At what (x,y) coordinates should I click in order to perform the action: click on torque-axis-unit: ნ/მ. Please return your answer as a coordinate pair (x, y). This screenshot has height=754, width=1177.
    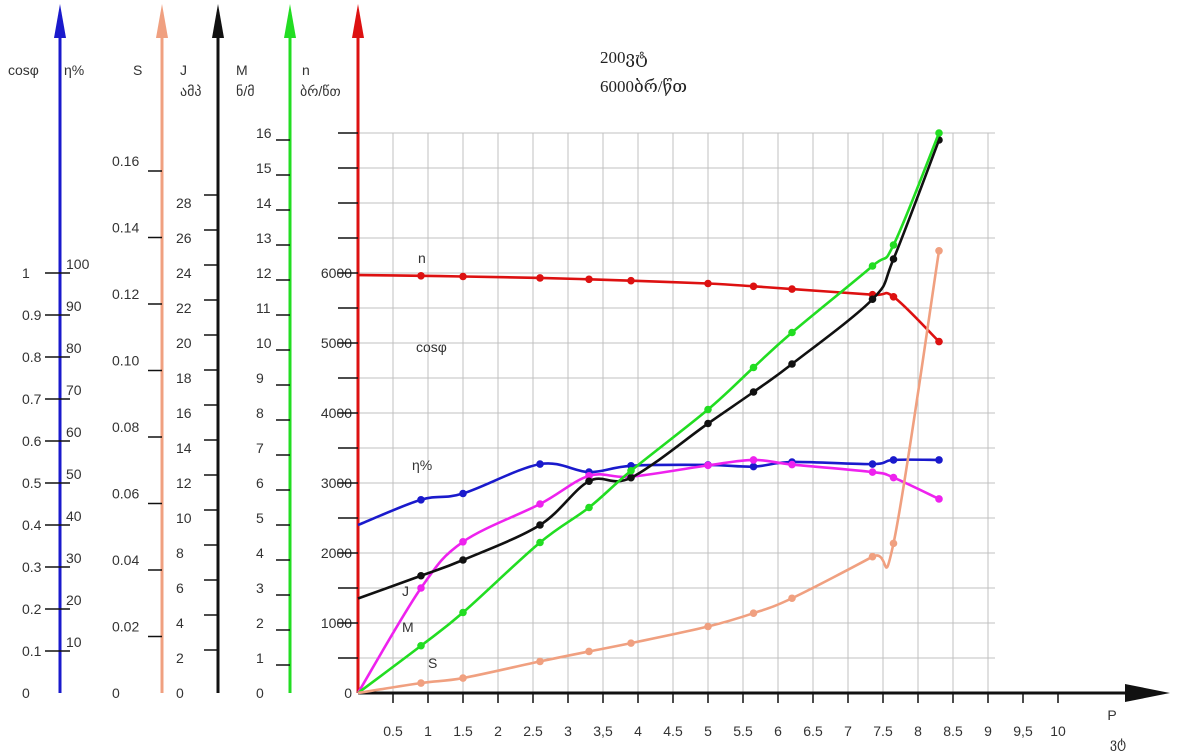
    Looking at the image, I should click on (245, 91).